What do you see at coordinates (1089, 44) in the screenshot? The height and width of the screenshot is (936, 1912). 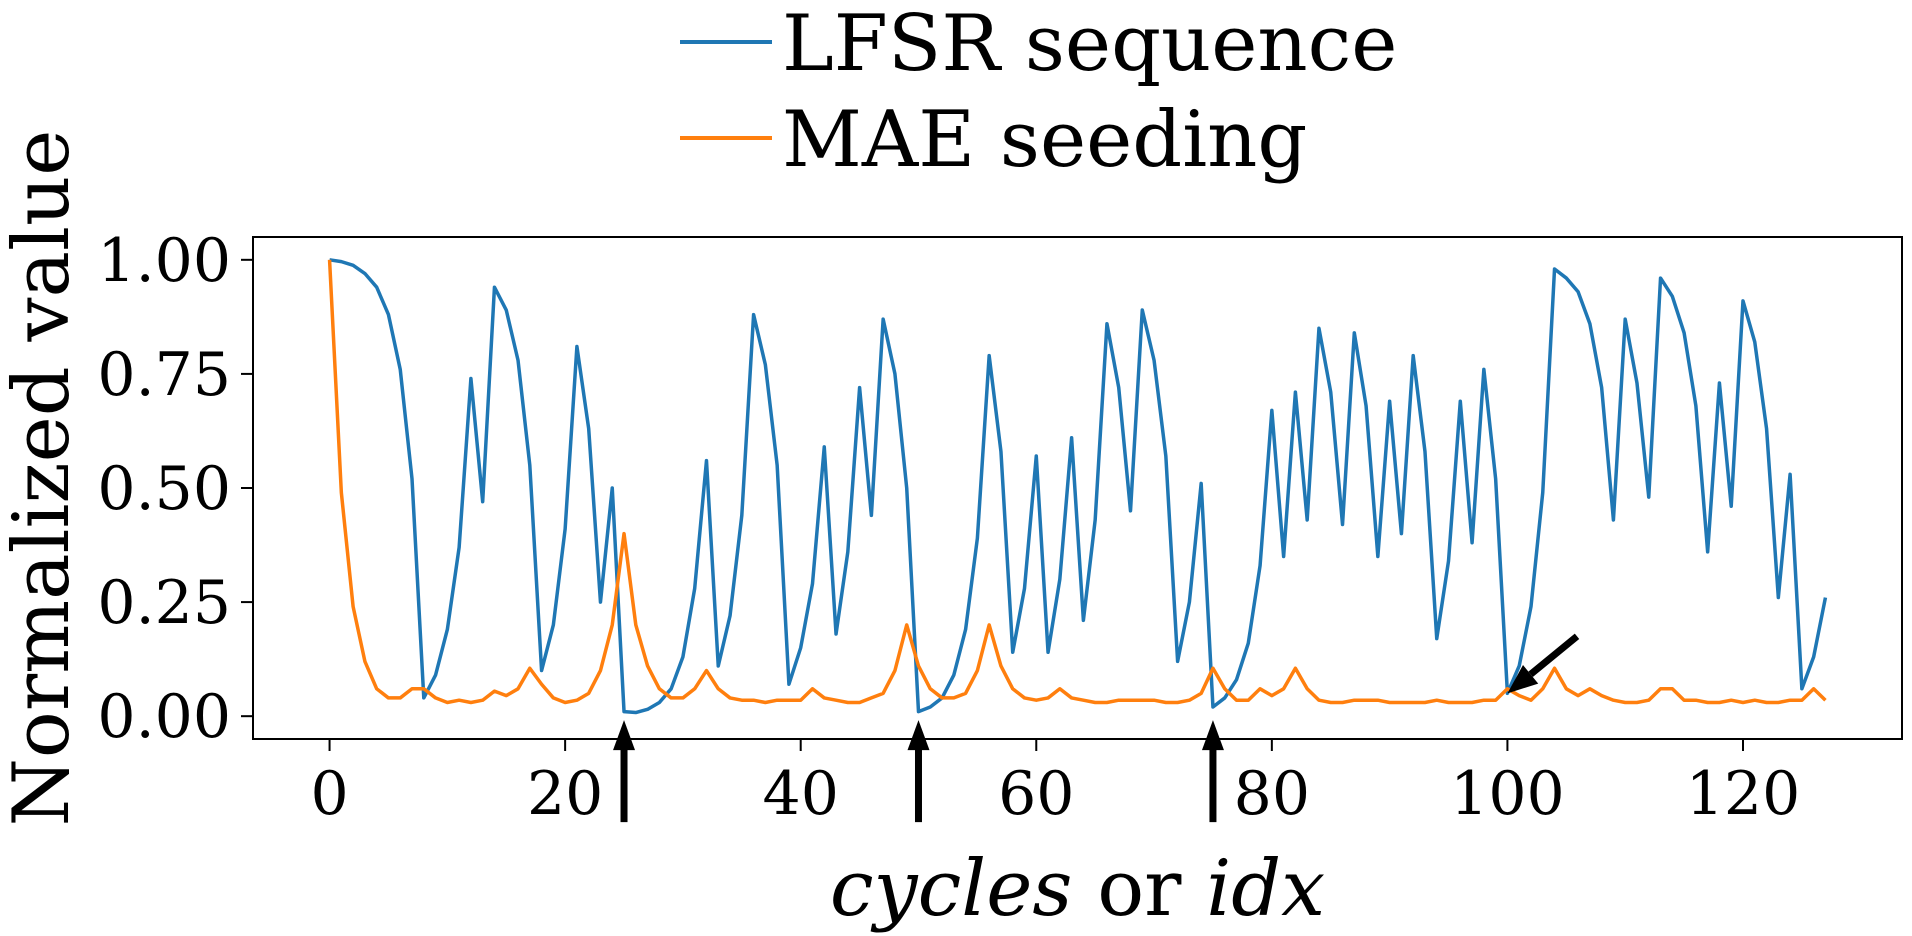 I see `legend-label: LFSR sequence` at bounding box center [1089, 44].